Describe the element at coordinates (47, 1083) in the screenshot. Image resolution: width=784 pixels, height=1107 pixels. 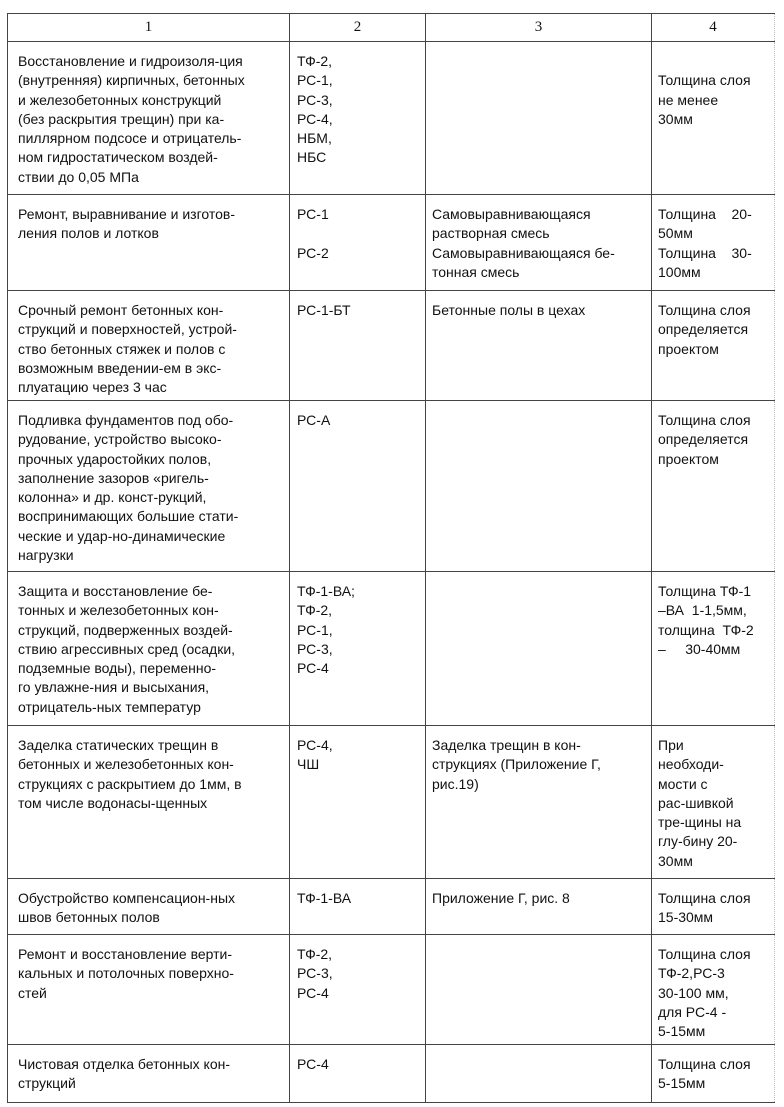
I see `cell-line: струкций` at that location.